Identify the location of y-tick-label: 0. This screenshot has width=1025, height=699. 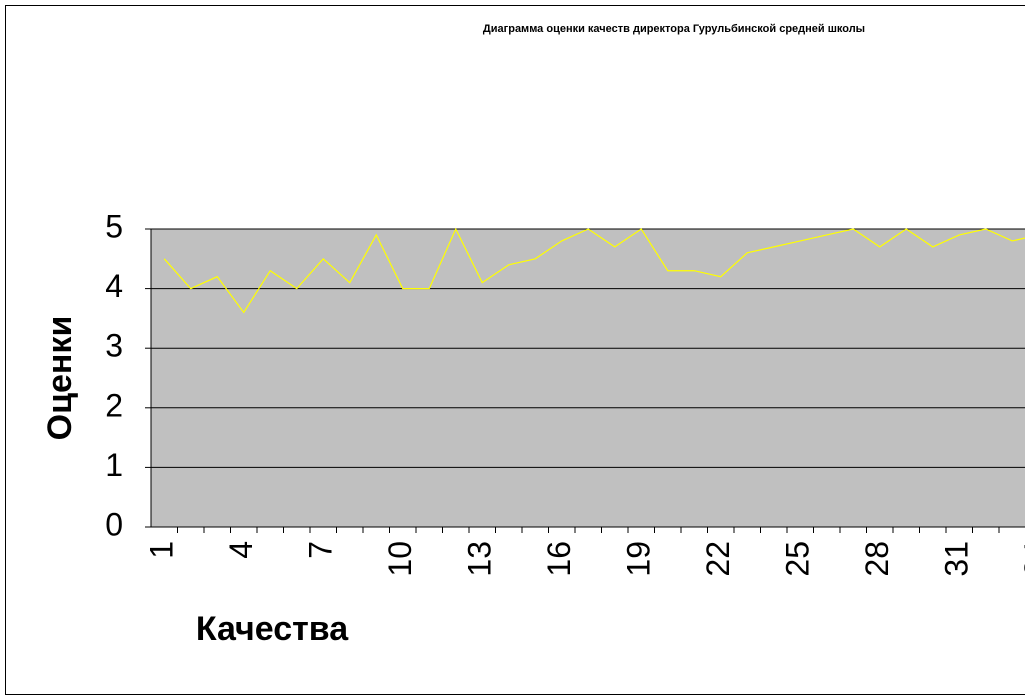
(114, 524).